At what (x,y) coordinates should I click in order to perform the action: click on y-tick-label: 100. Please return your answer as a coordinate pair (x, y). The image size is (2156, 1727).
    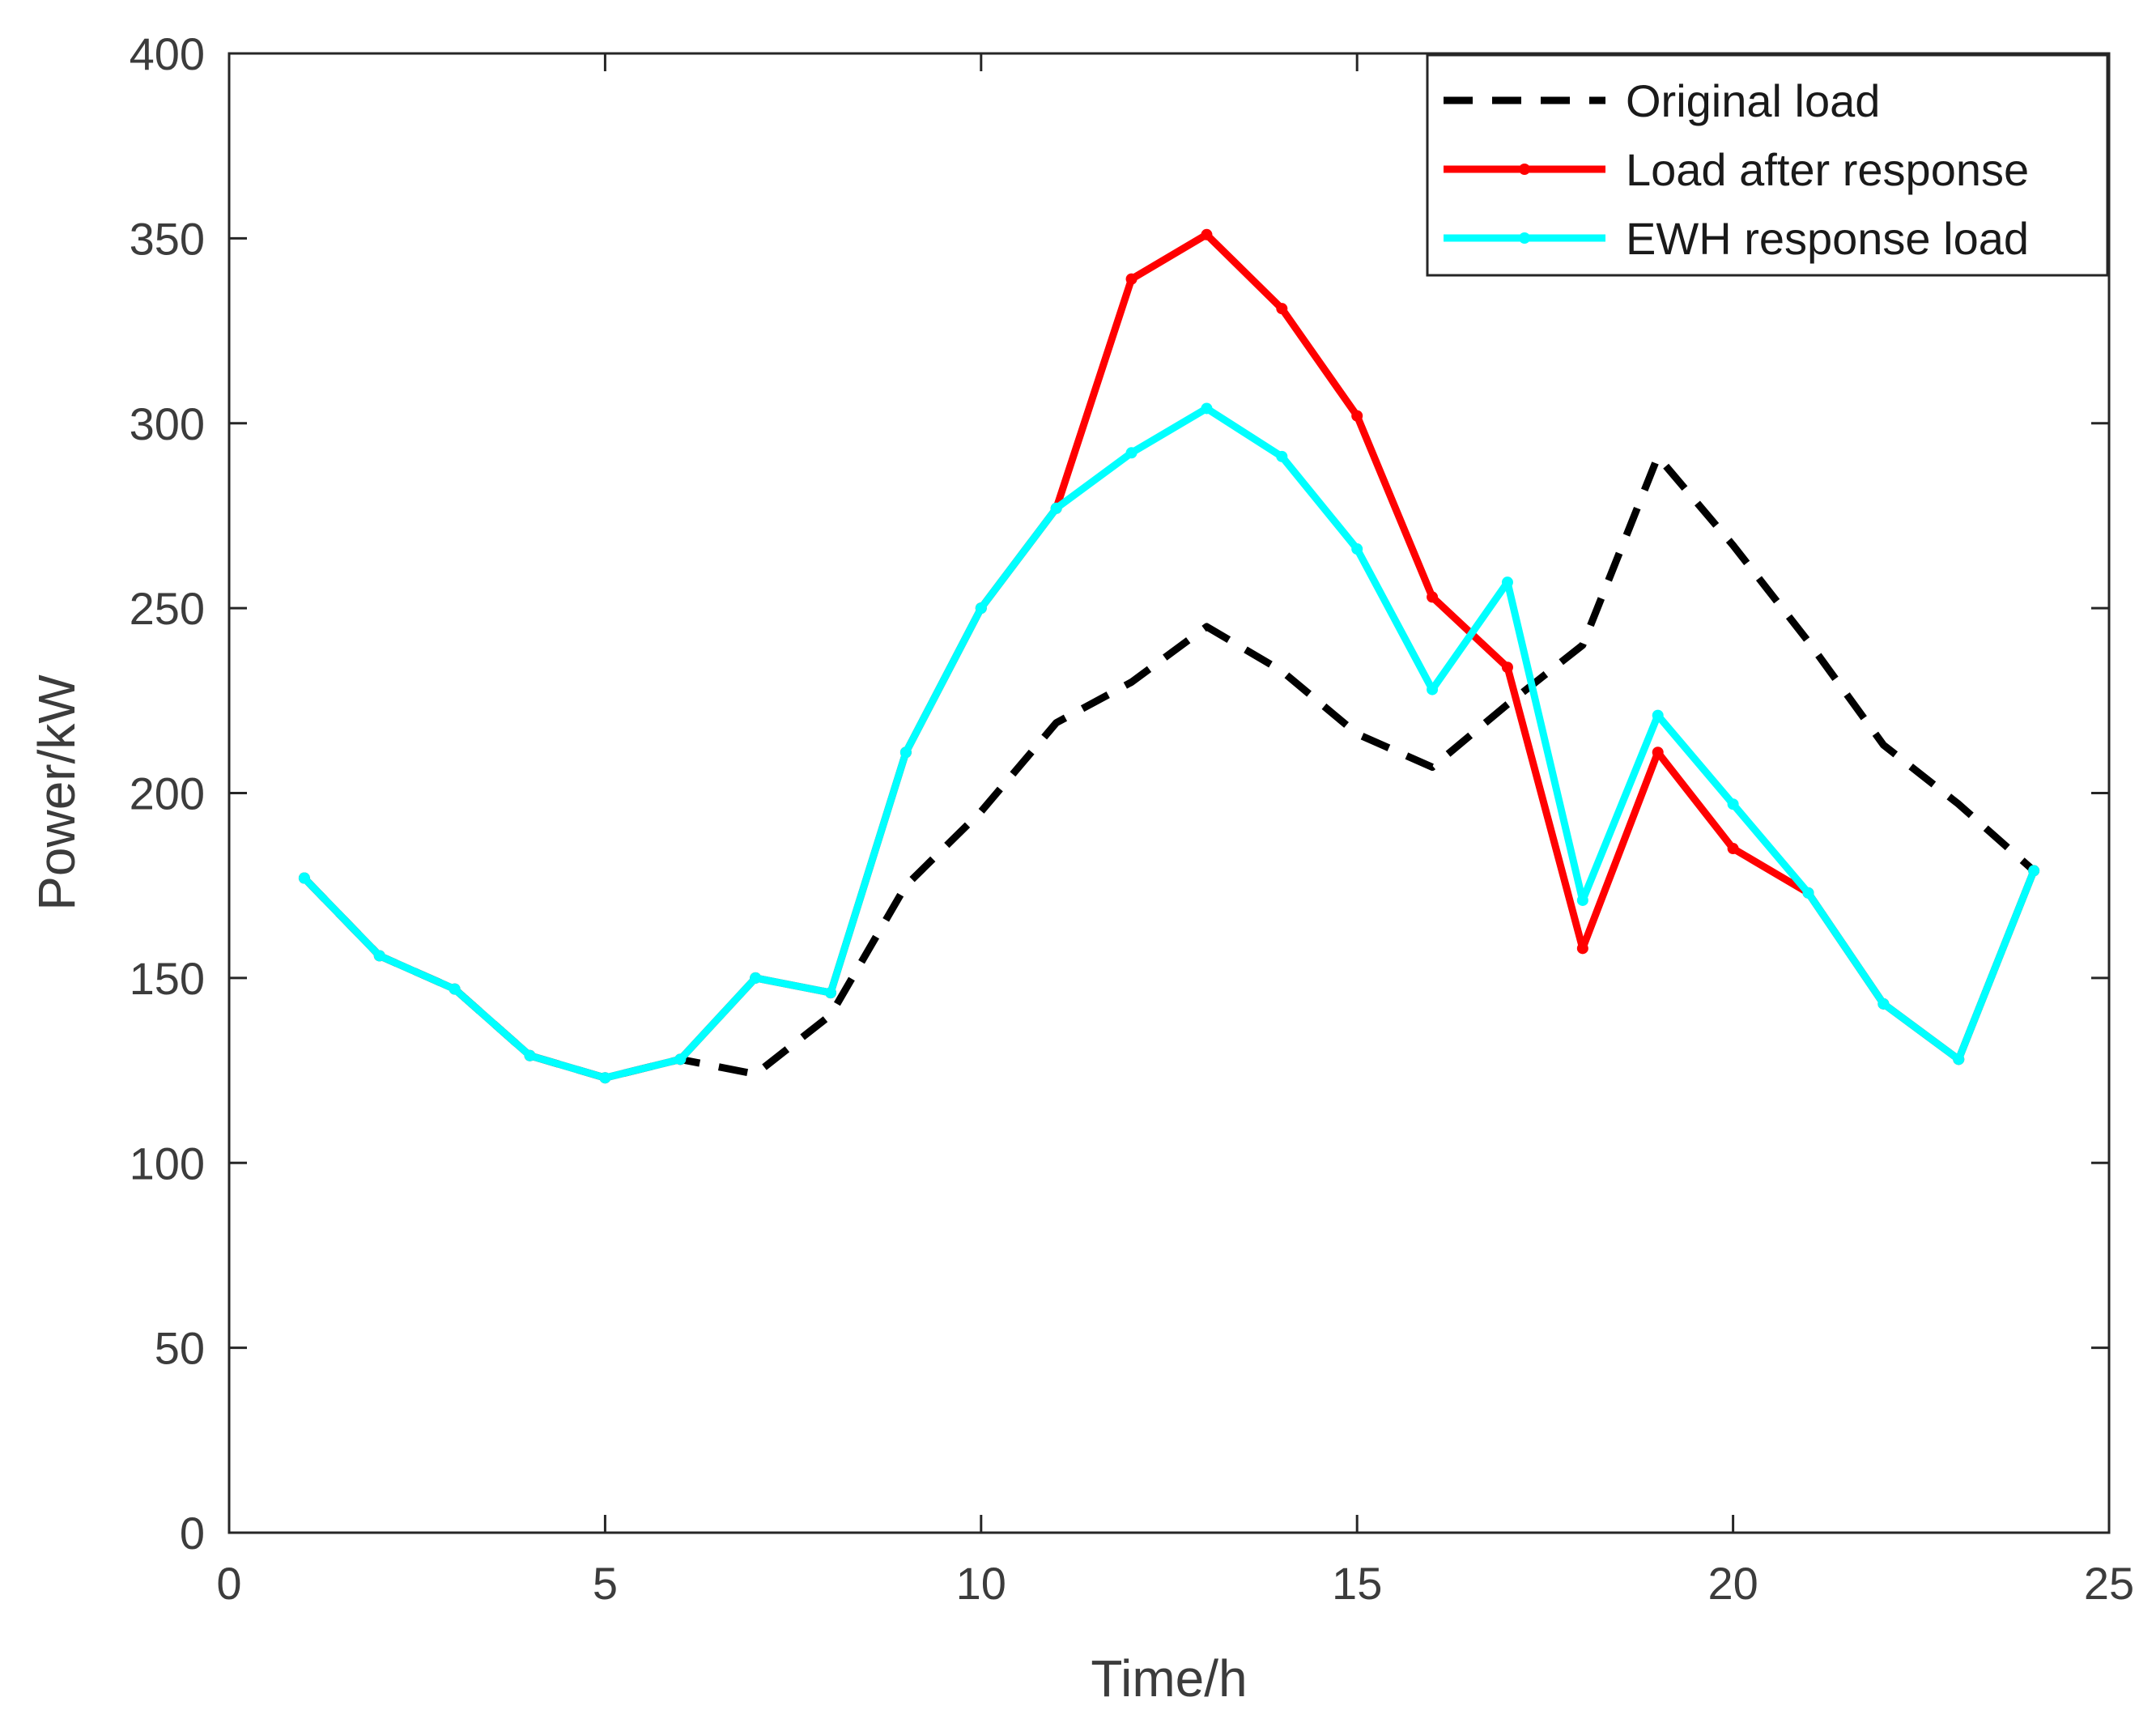
    Looking at the image, I should click on (167, 1163).